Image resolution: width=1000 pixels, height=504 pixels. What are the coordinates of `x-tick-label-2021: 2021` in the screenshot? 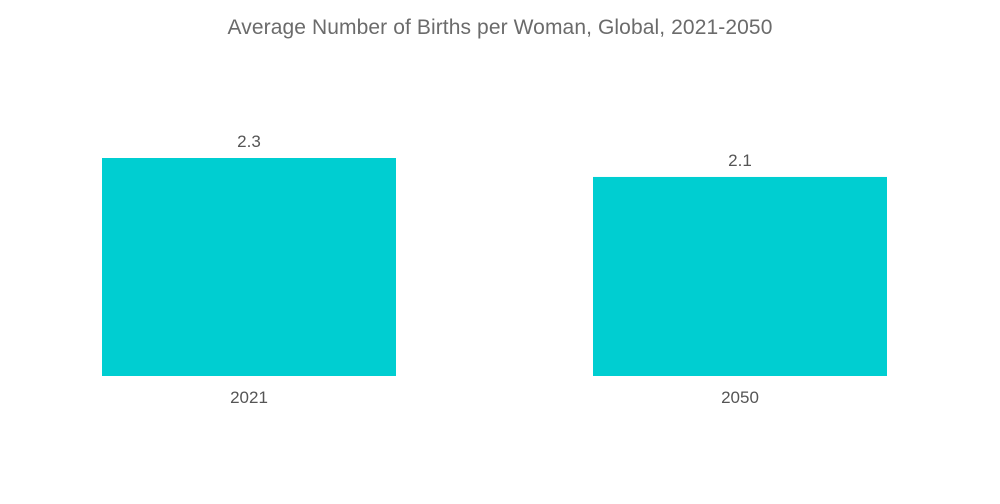 It's located at (249, 397).